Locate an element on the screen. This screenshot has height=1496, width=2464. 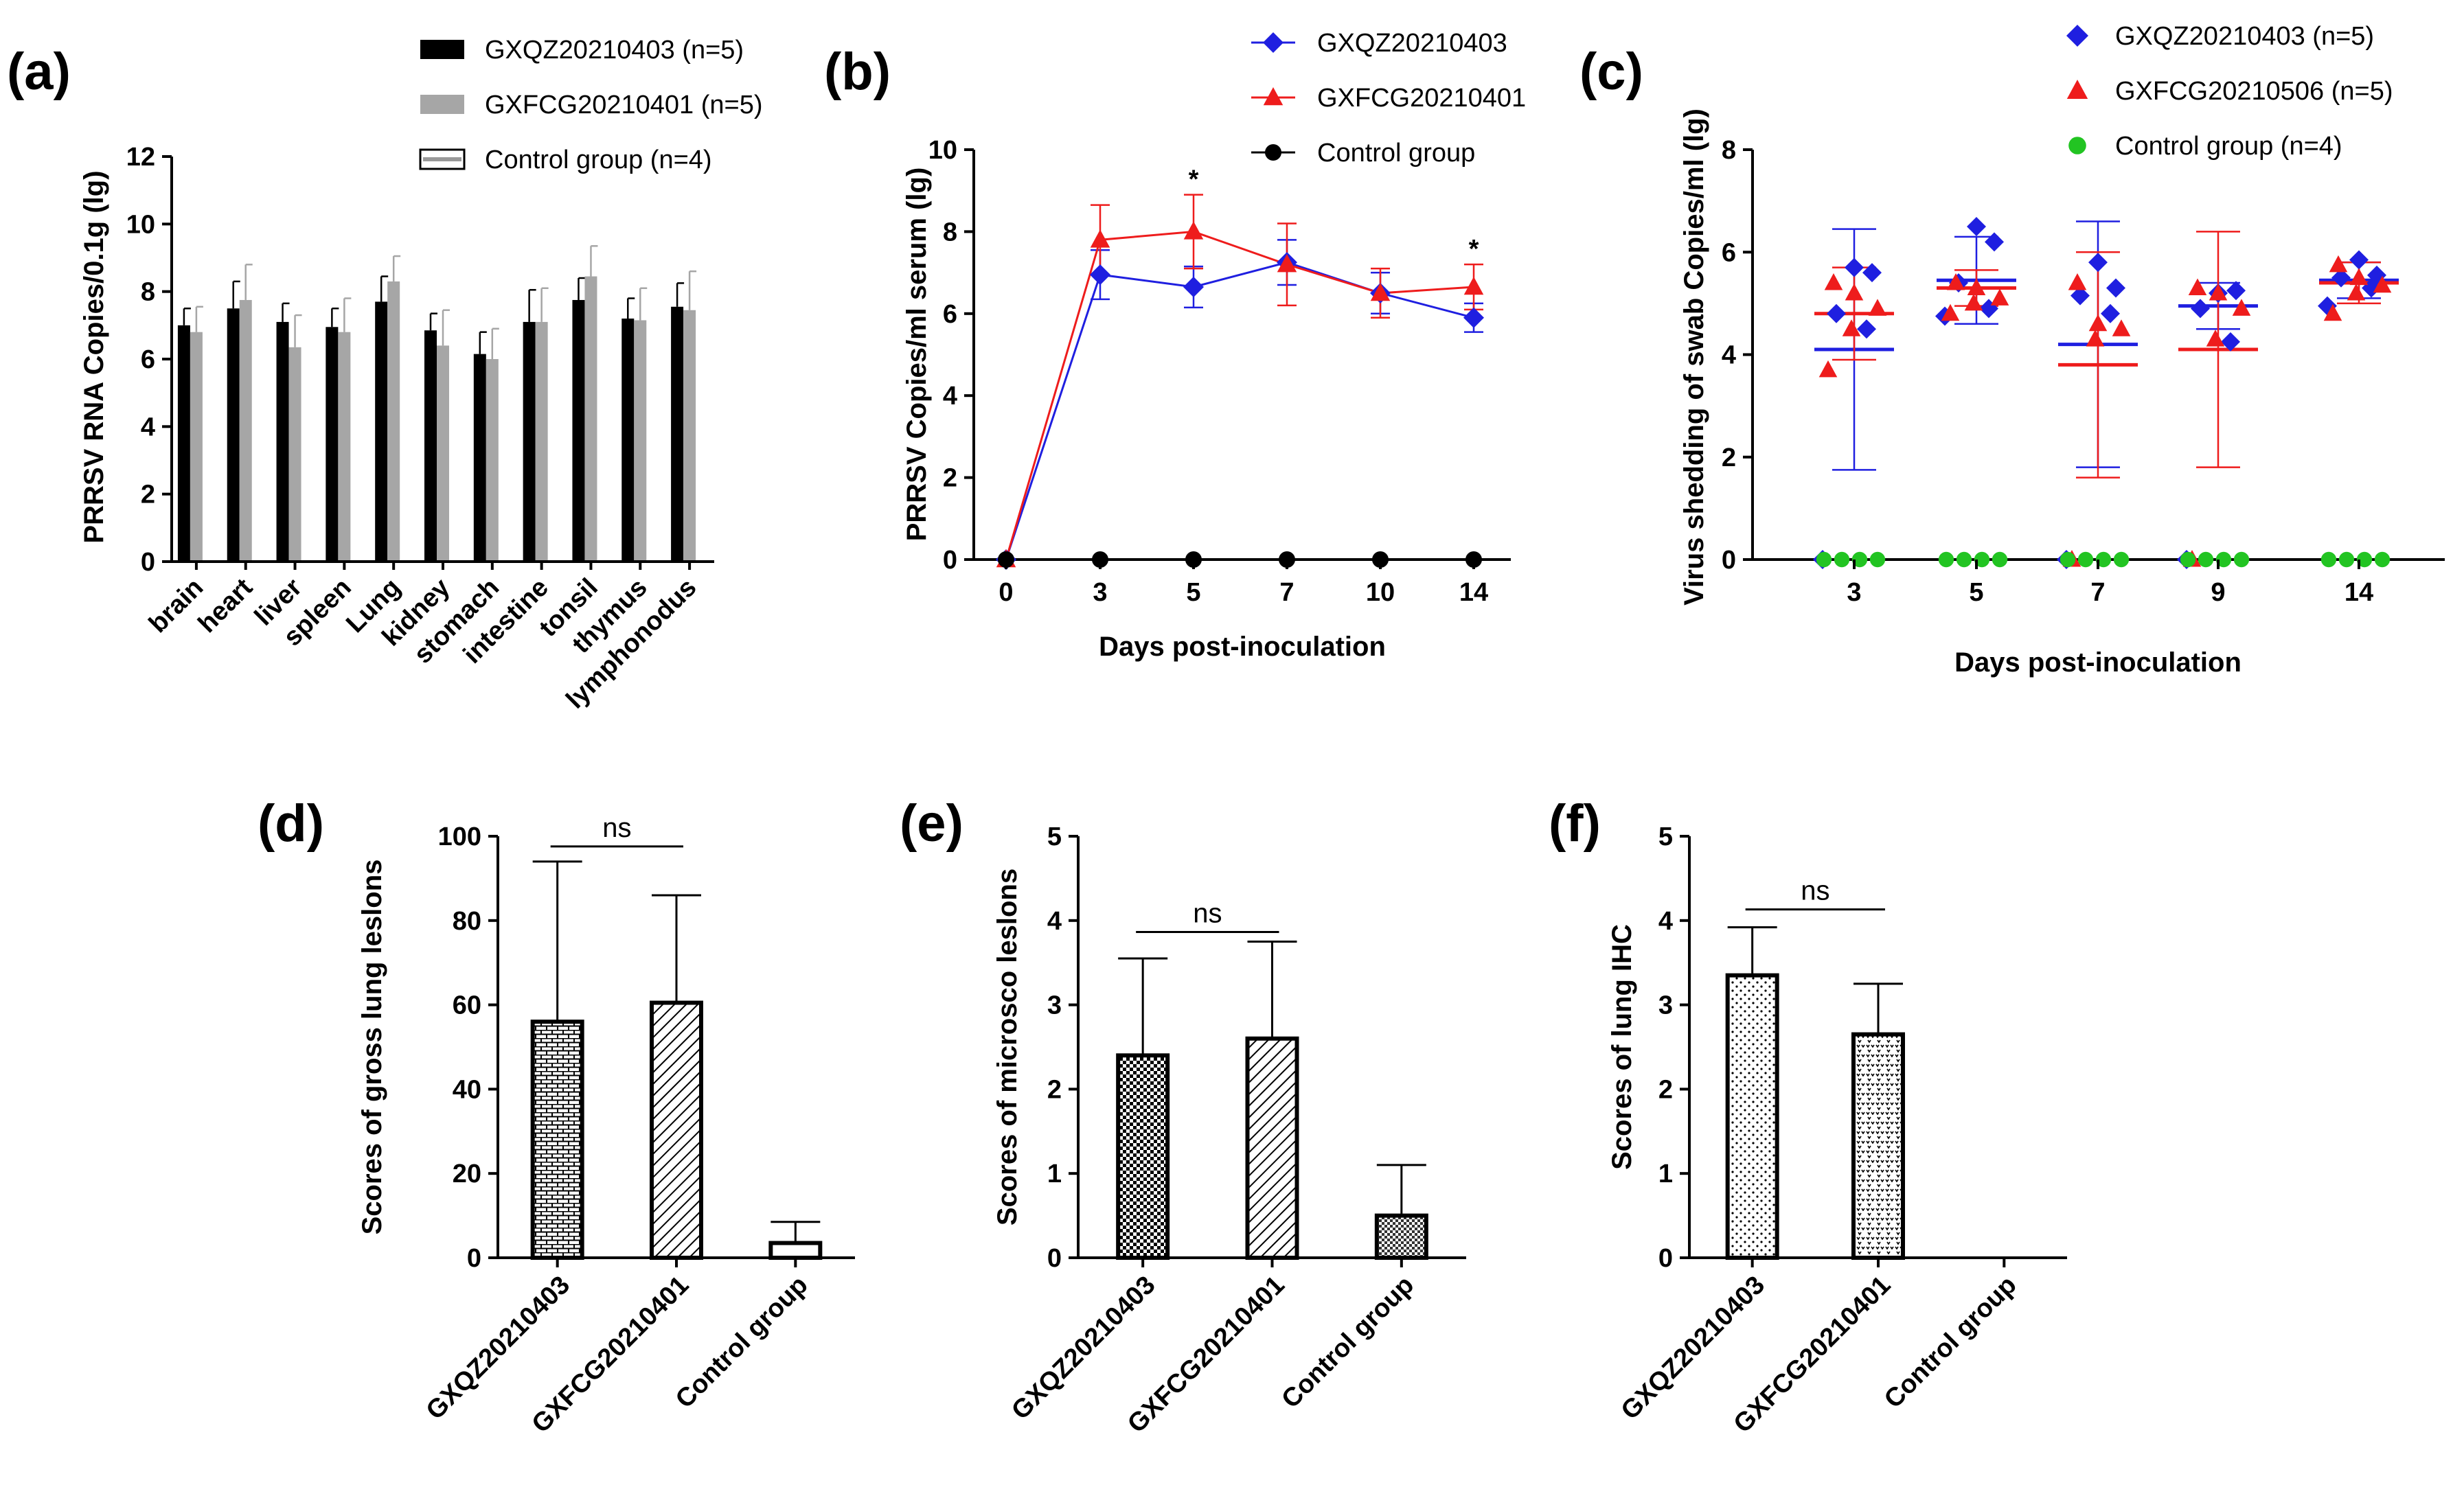
panel-label-d: (d) is located at coordinates (291, 823).